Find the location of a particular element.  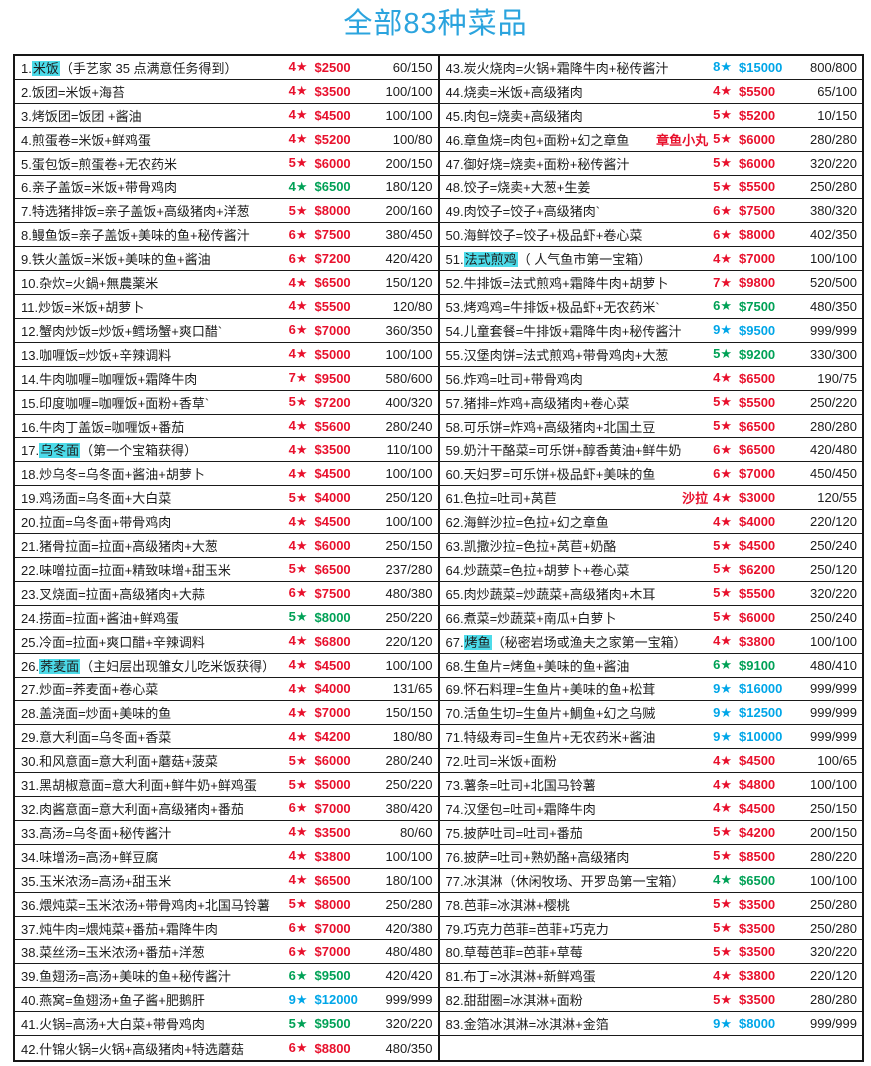

price: $5500 is located at coordinates (757, 91).